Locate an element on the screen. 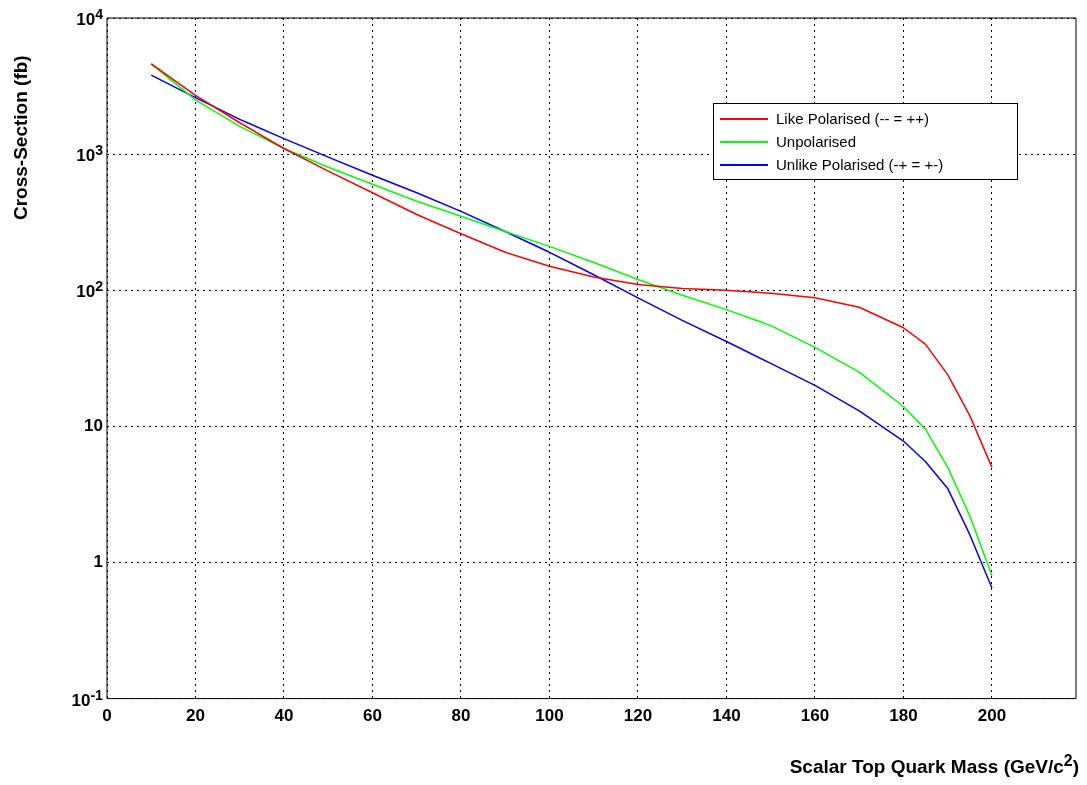  y-tick-label: 1 is located at coordinates (98, 562).